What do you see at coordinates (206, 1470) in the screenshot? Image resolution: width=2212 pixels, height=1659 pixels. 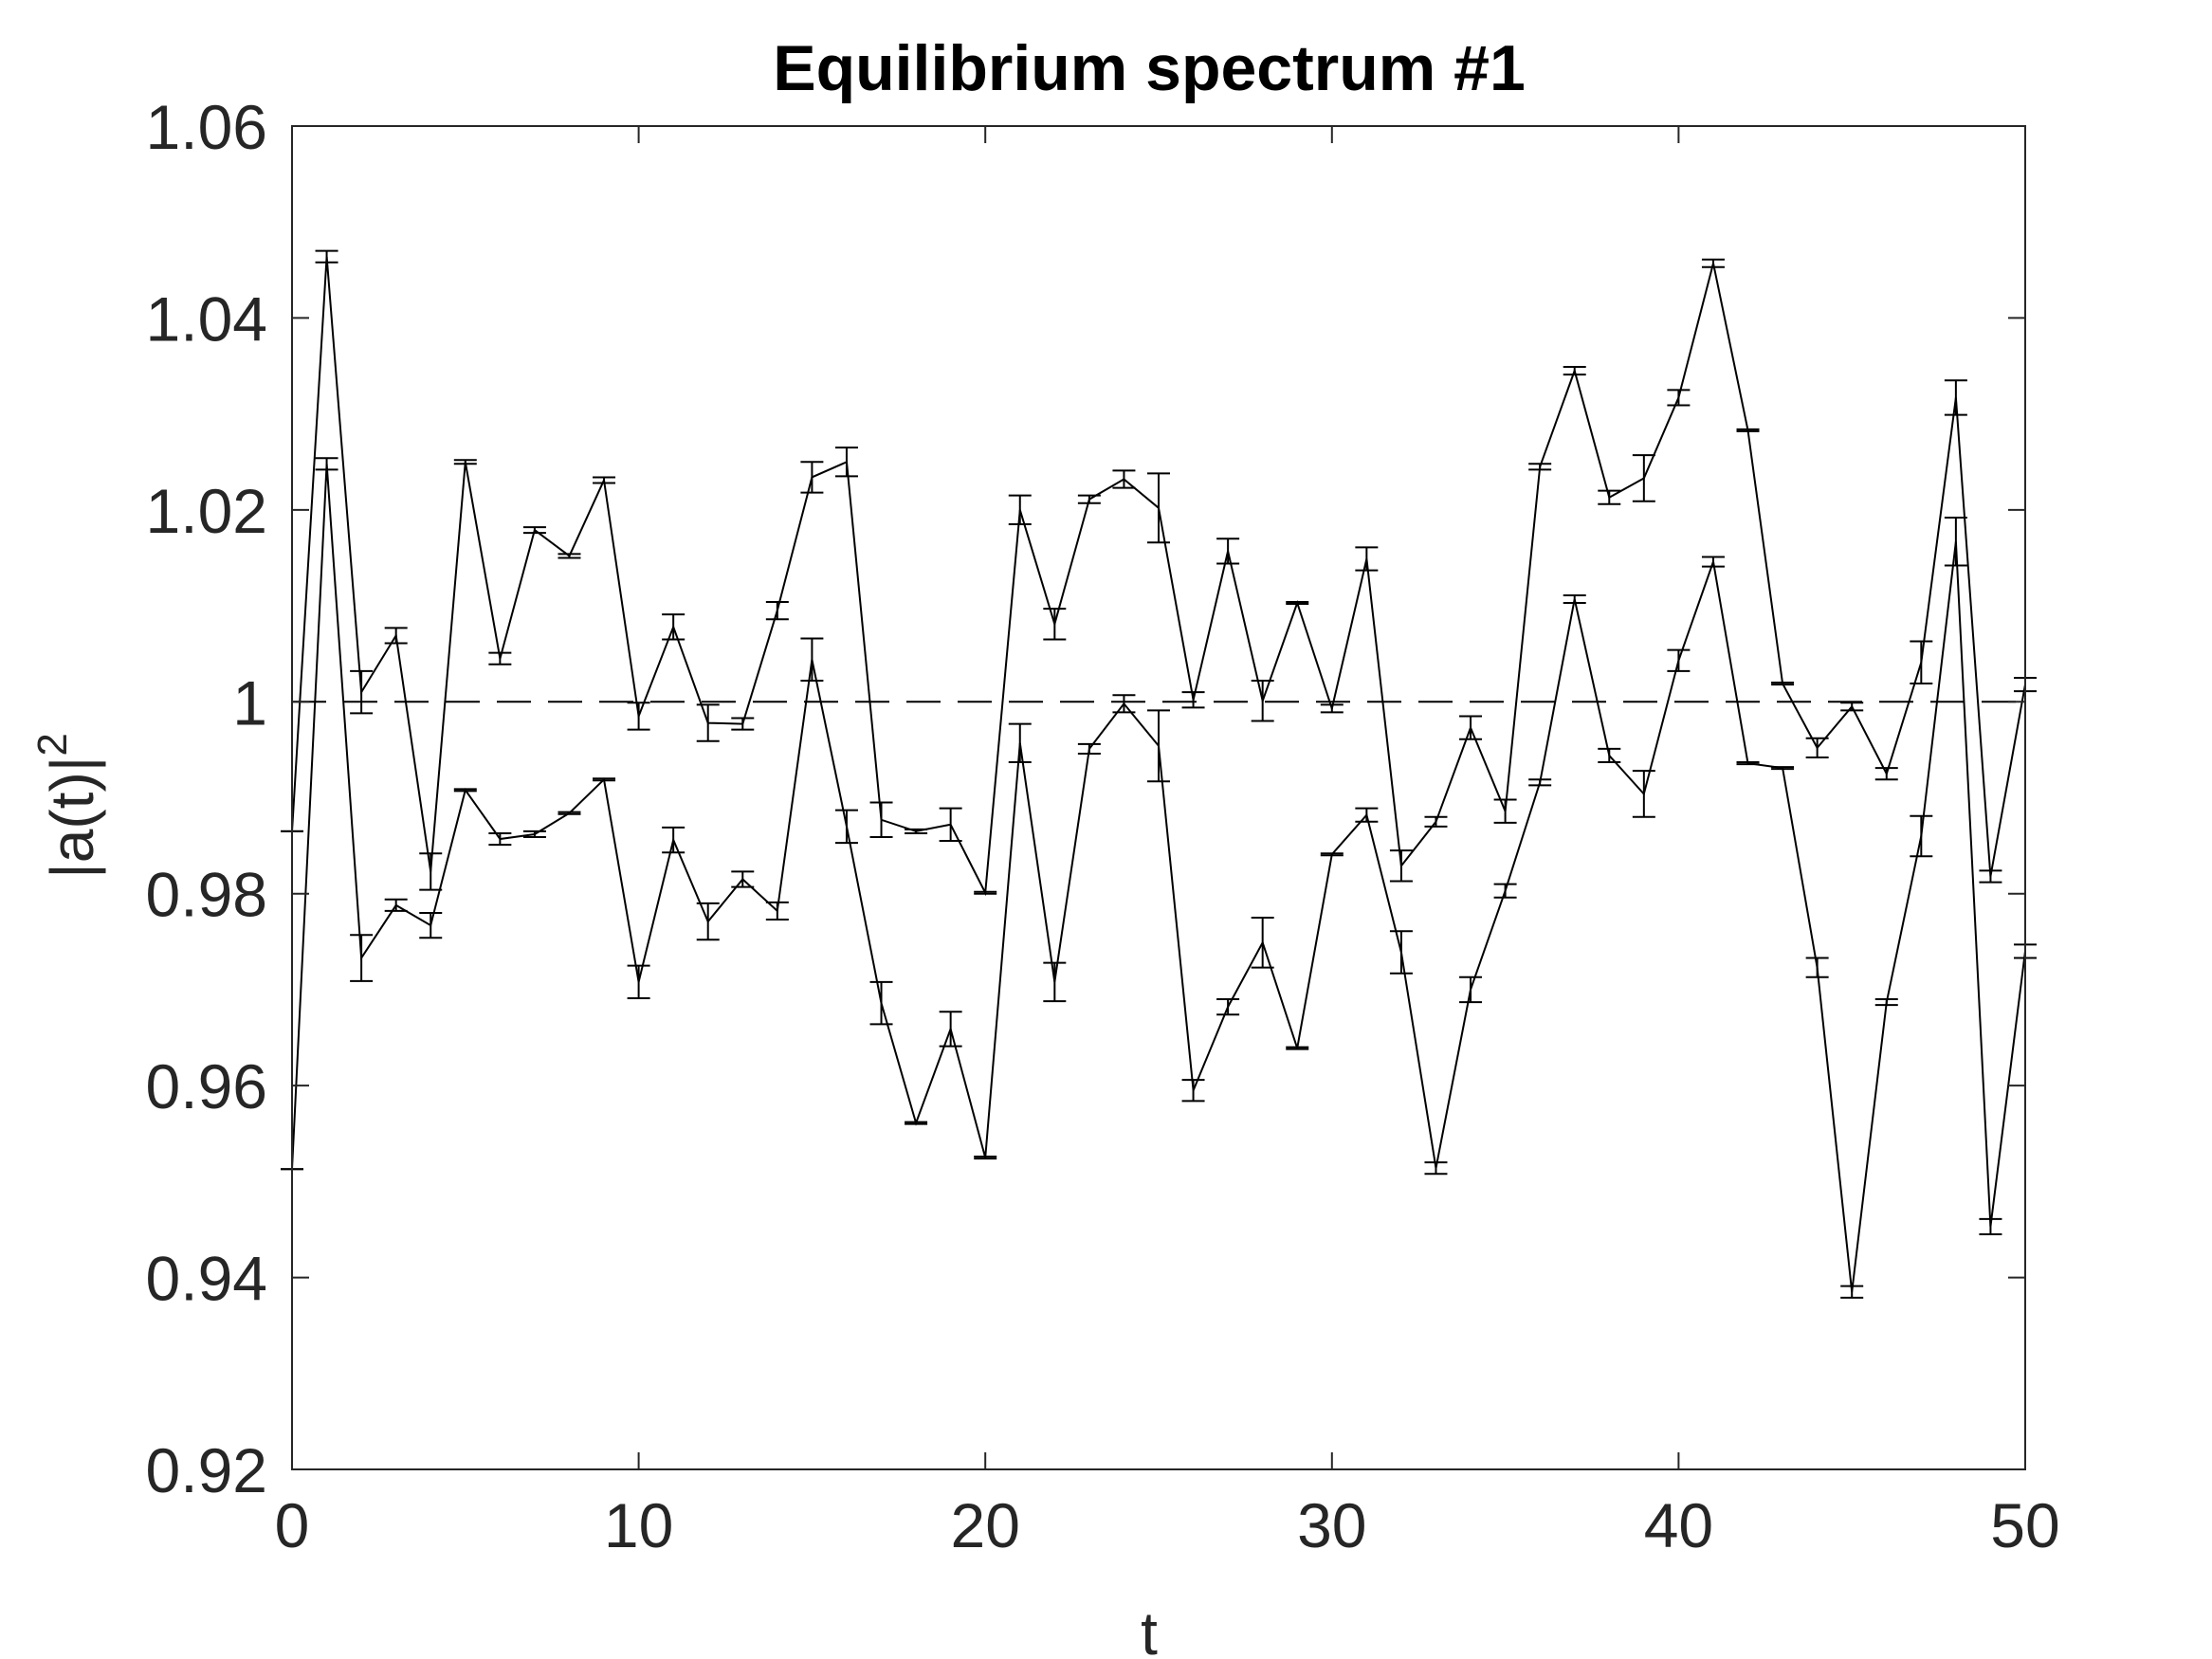 I see `y-tick-label: 0.92` at bounding box center [206, 1470].